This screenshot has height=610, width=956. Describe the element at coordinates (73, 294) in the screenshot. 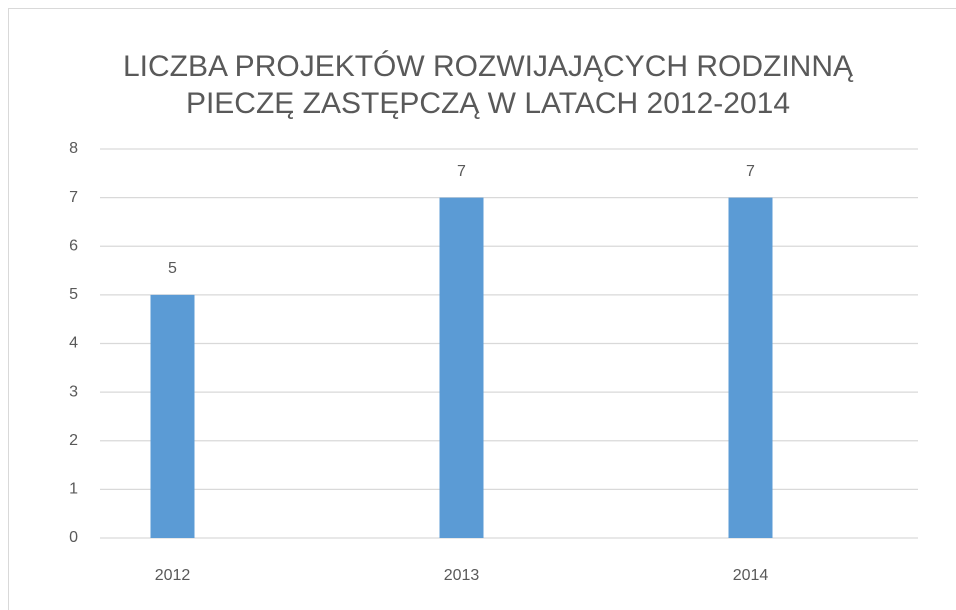

I see `y-tick-label: 5` at that location.